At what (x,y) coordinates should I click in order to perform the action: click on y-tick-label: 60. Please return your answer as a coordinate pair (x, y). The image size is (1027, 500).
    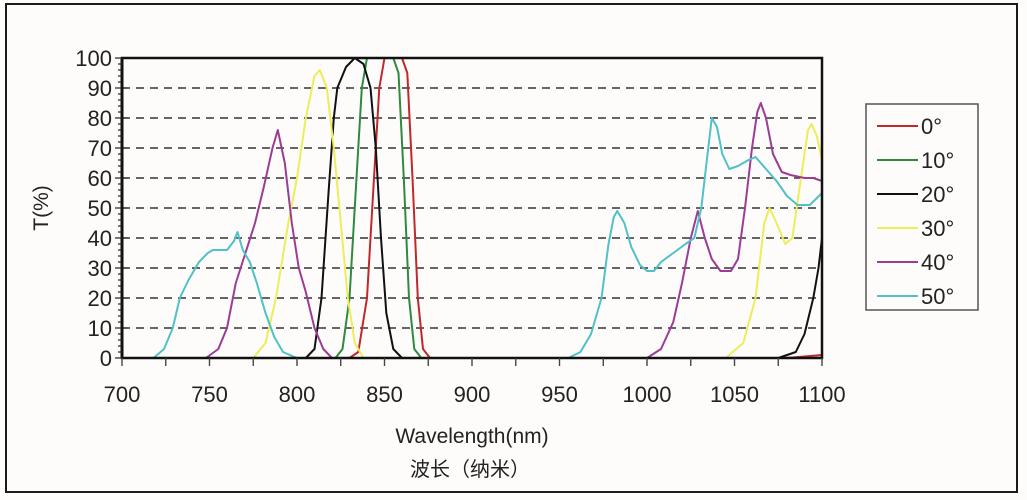
    Looking at the image, I should click on (100, 178).